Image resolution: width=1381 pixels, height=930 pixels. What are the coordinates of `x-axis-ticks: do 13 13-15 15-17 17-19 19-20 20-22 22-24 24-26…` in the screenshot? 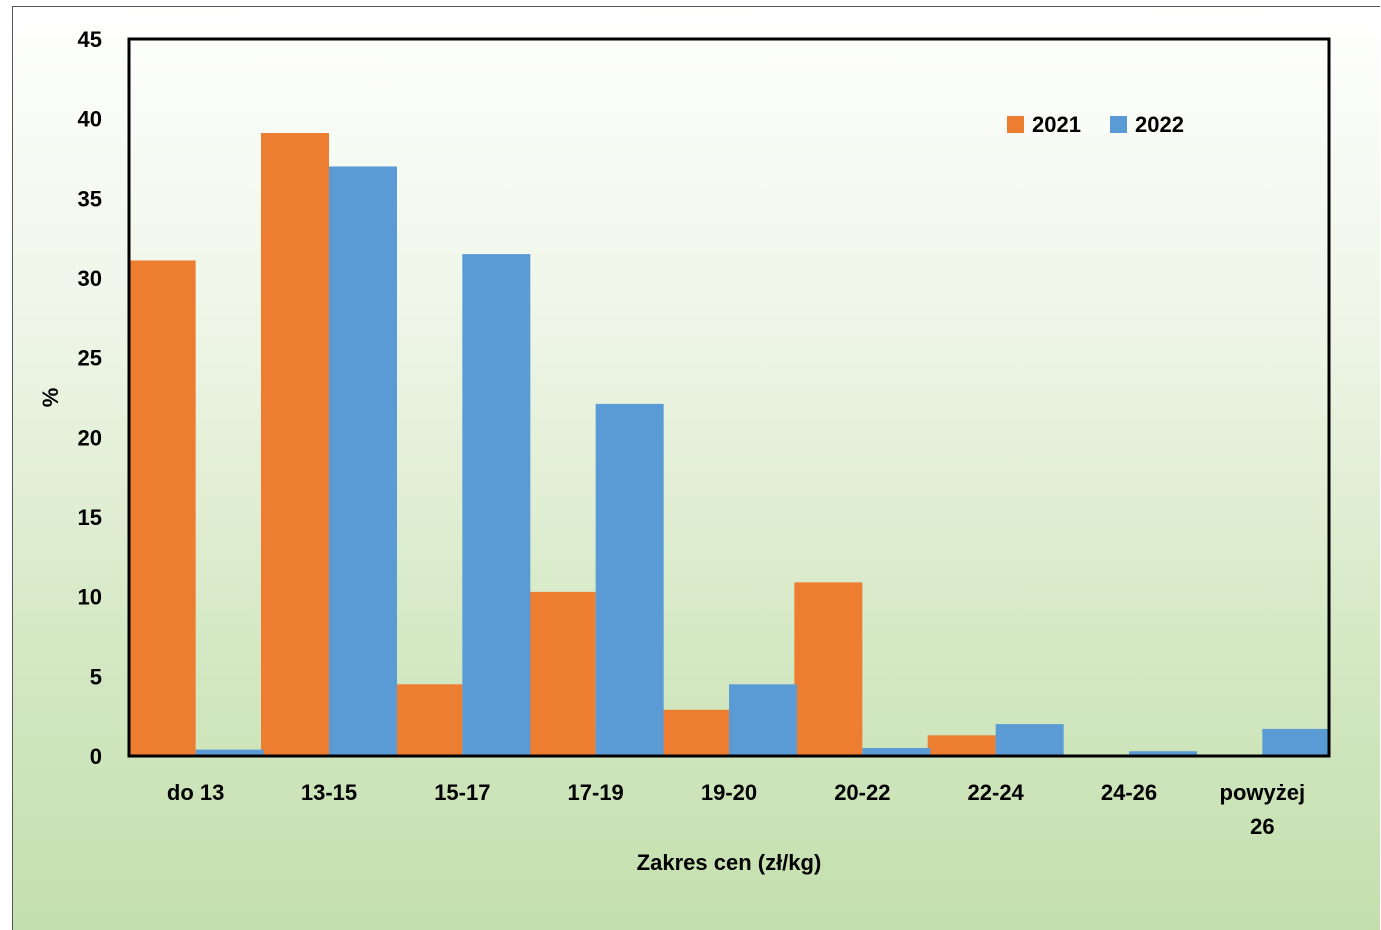 It's located at (736, 809).